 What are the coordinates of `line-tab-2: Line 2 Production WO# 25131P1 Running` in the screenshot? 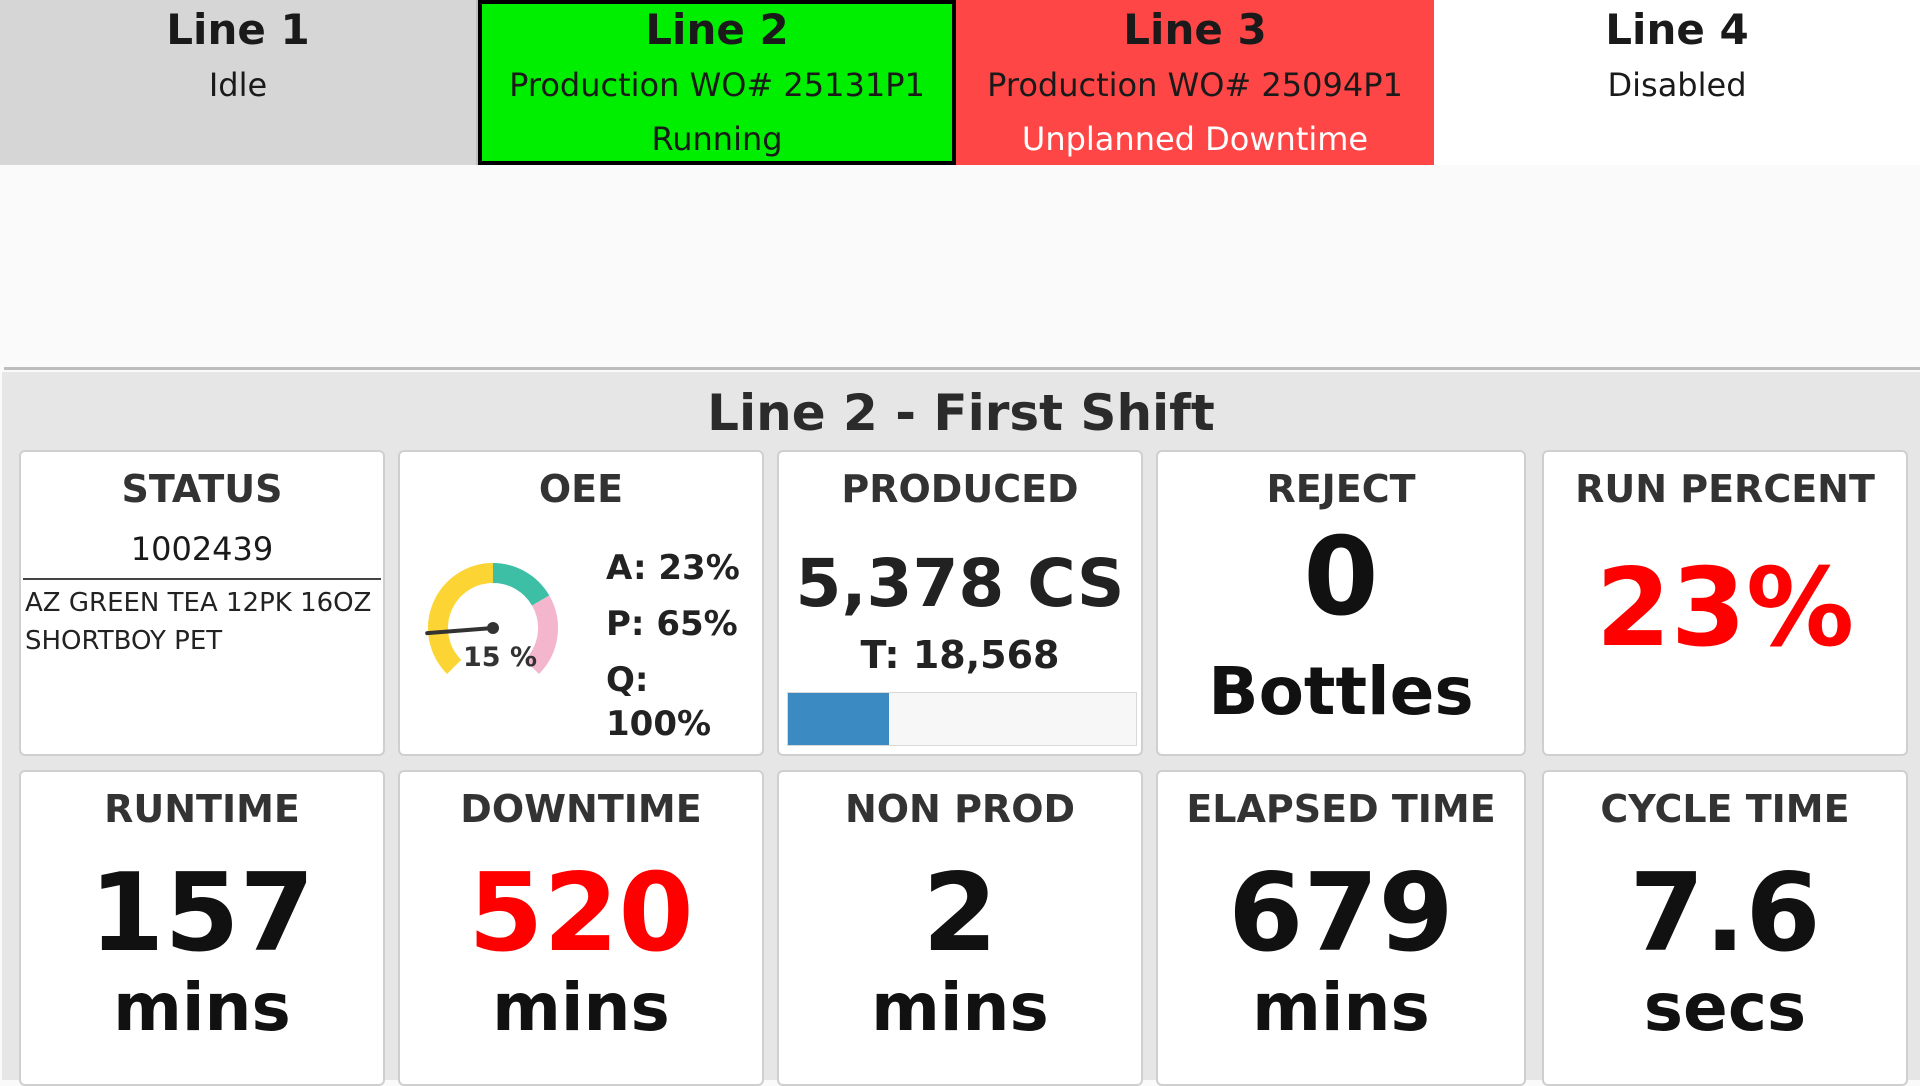 It's located at (717, 82).